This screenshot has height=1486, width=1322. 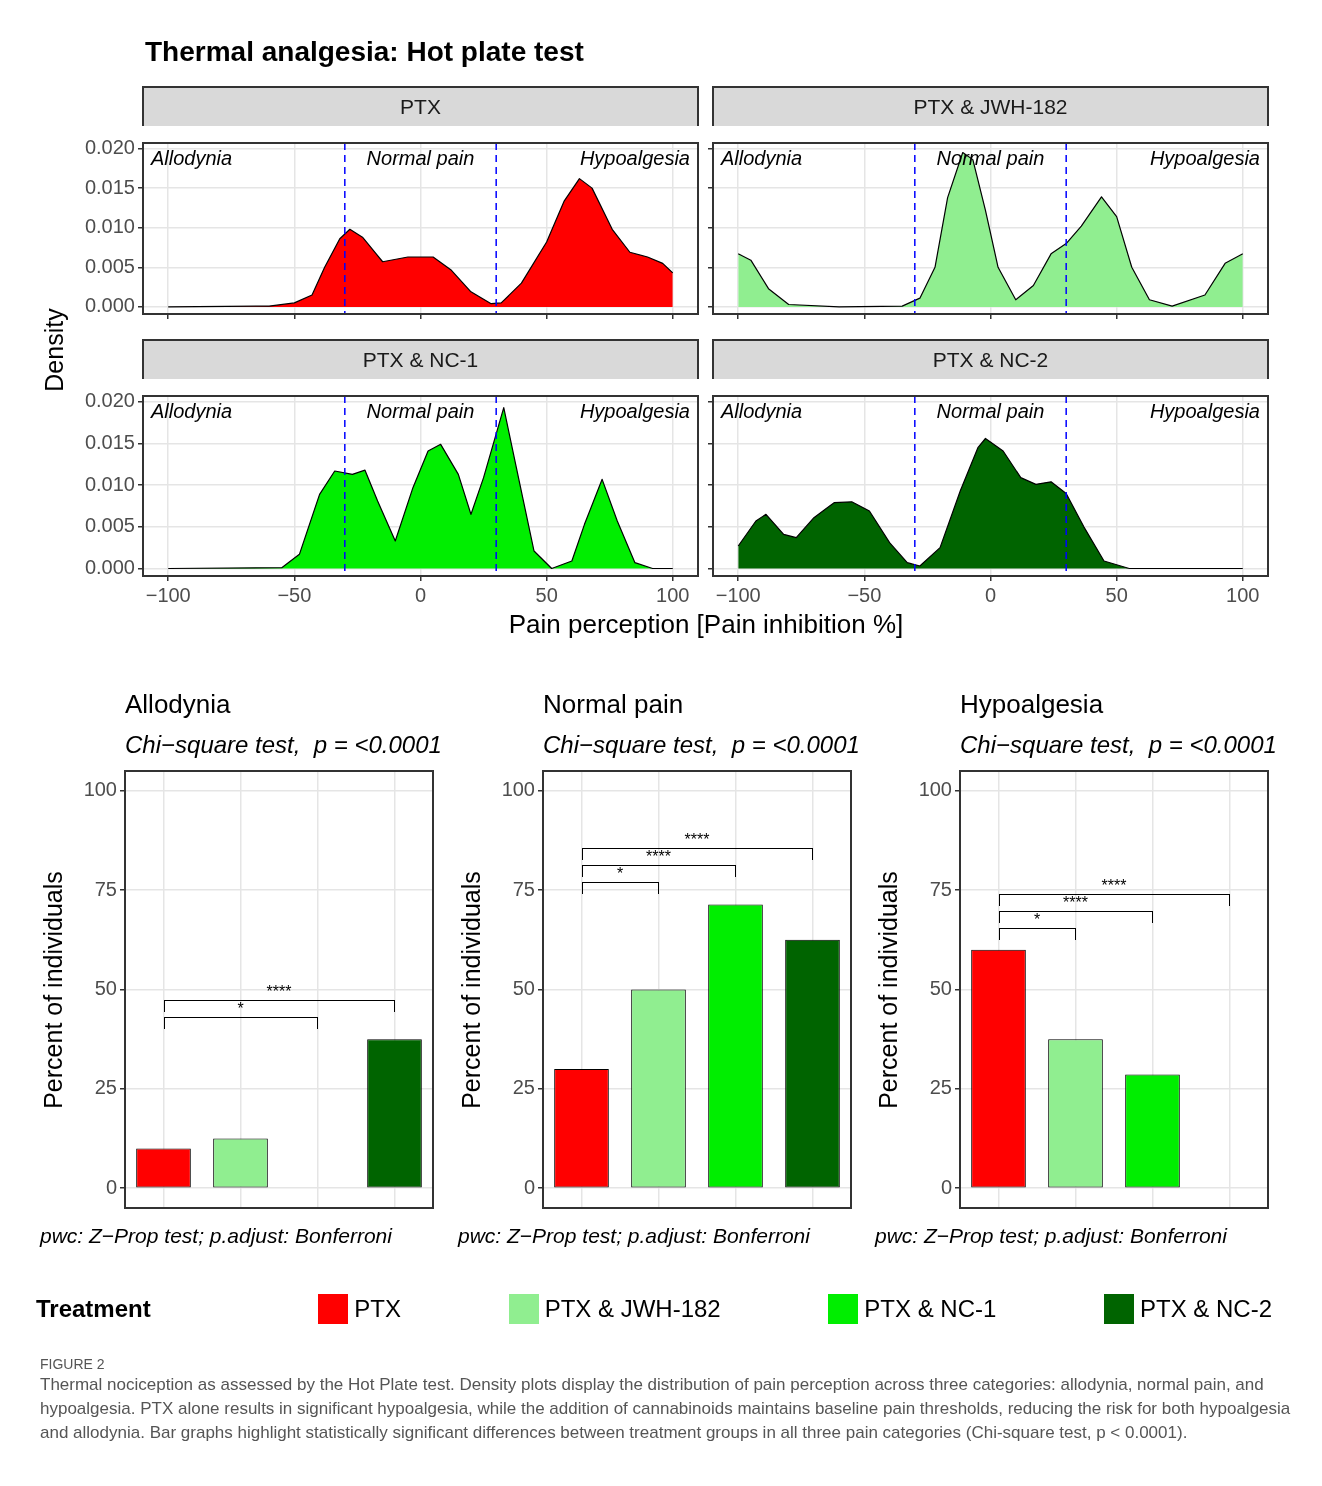 What do you see at coordinates (990, 106) in the screenshot?
I see `text: PTX & JWH-182` at bounding box center [990, 106].